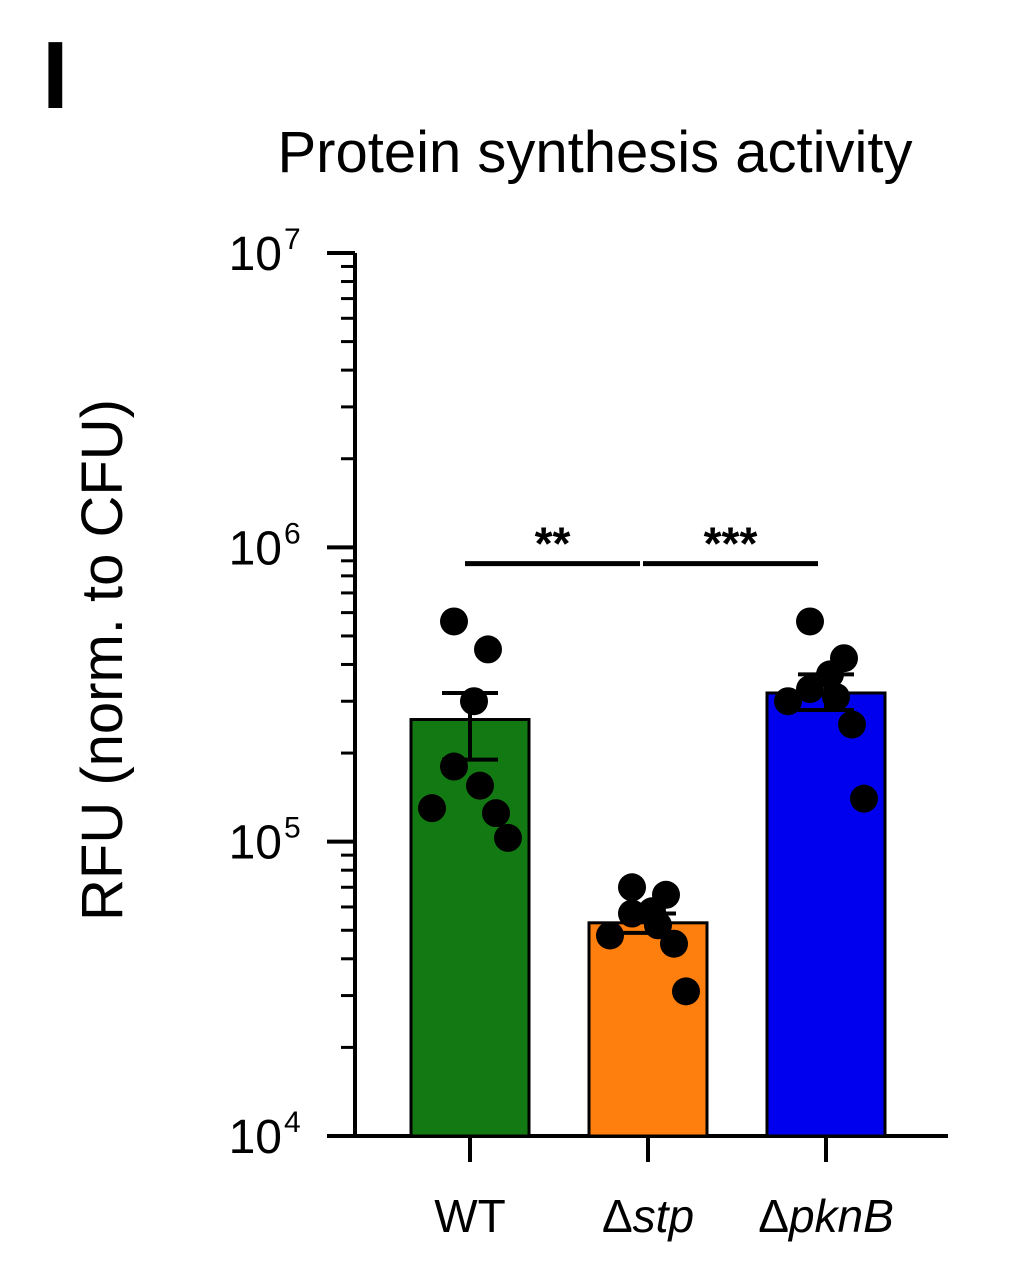 This screenshot has height=1274, width=1010. What do you see at coordinates (553, 544) in the screenshot?
I see `significance-label: **` at bounding box center [553, 544].